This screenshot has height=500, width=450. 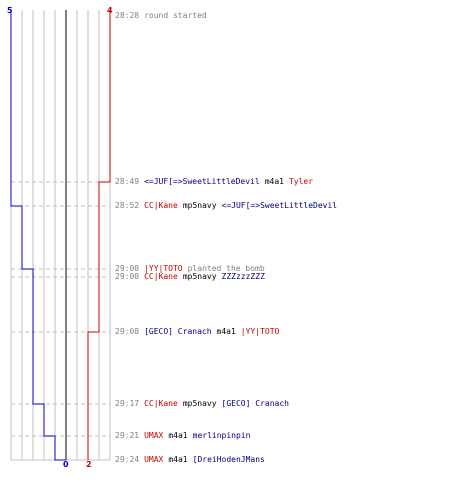 I want to click on red-start-count: 4, so click(x=110, y=10).